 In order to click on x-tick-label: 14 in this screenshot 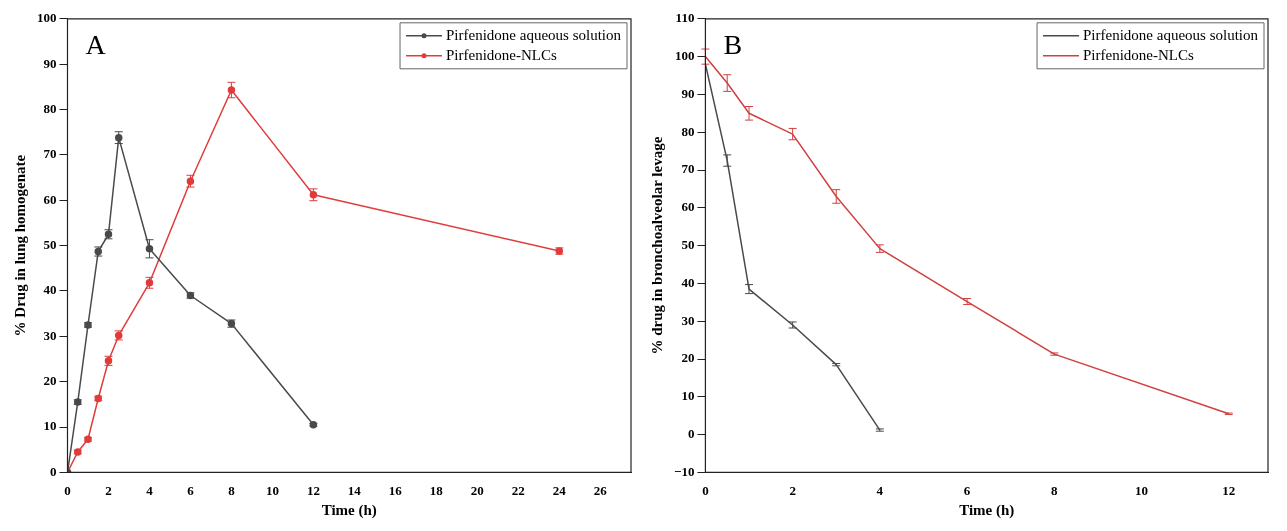, I will do `click(354, 490)`.